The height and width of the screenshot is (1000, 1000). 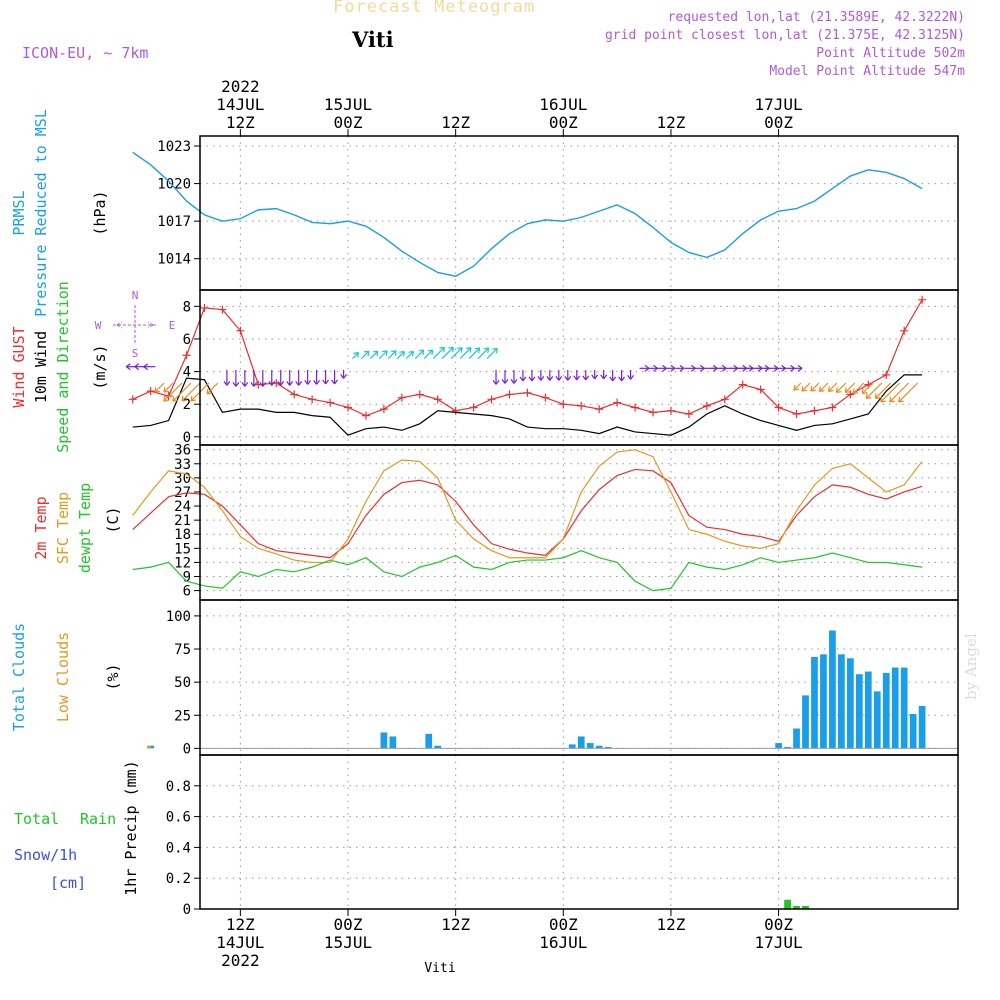 I want to click on rain-bar, so click(x=787, y=904).